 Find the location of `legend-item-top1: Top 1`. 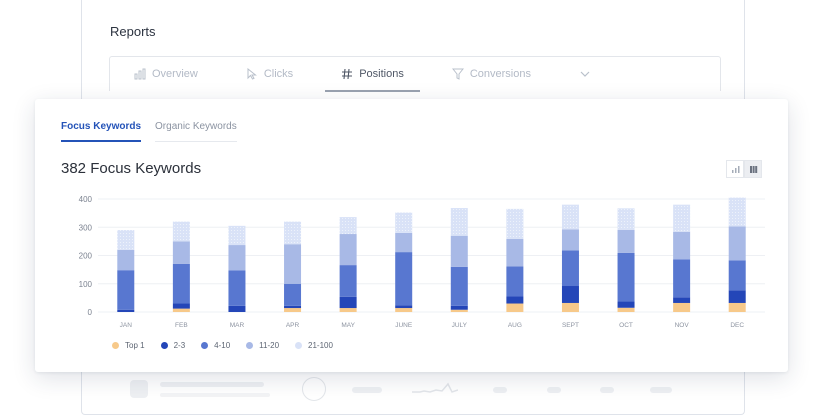

legend-item-top1: Top 1 is located at coordinates (128, 345).